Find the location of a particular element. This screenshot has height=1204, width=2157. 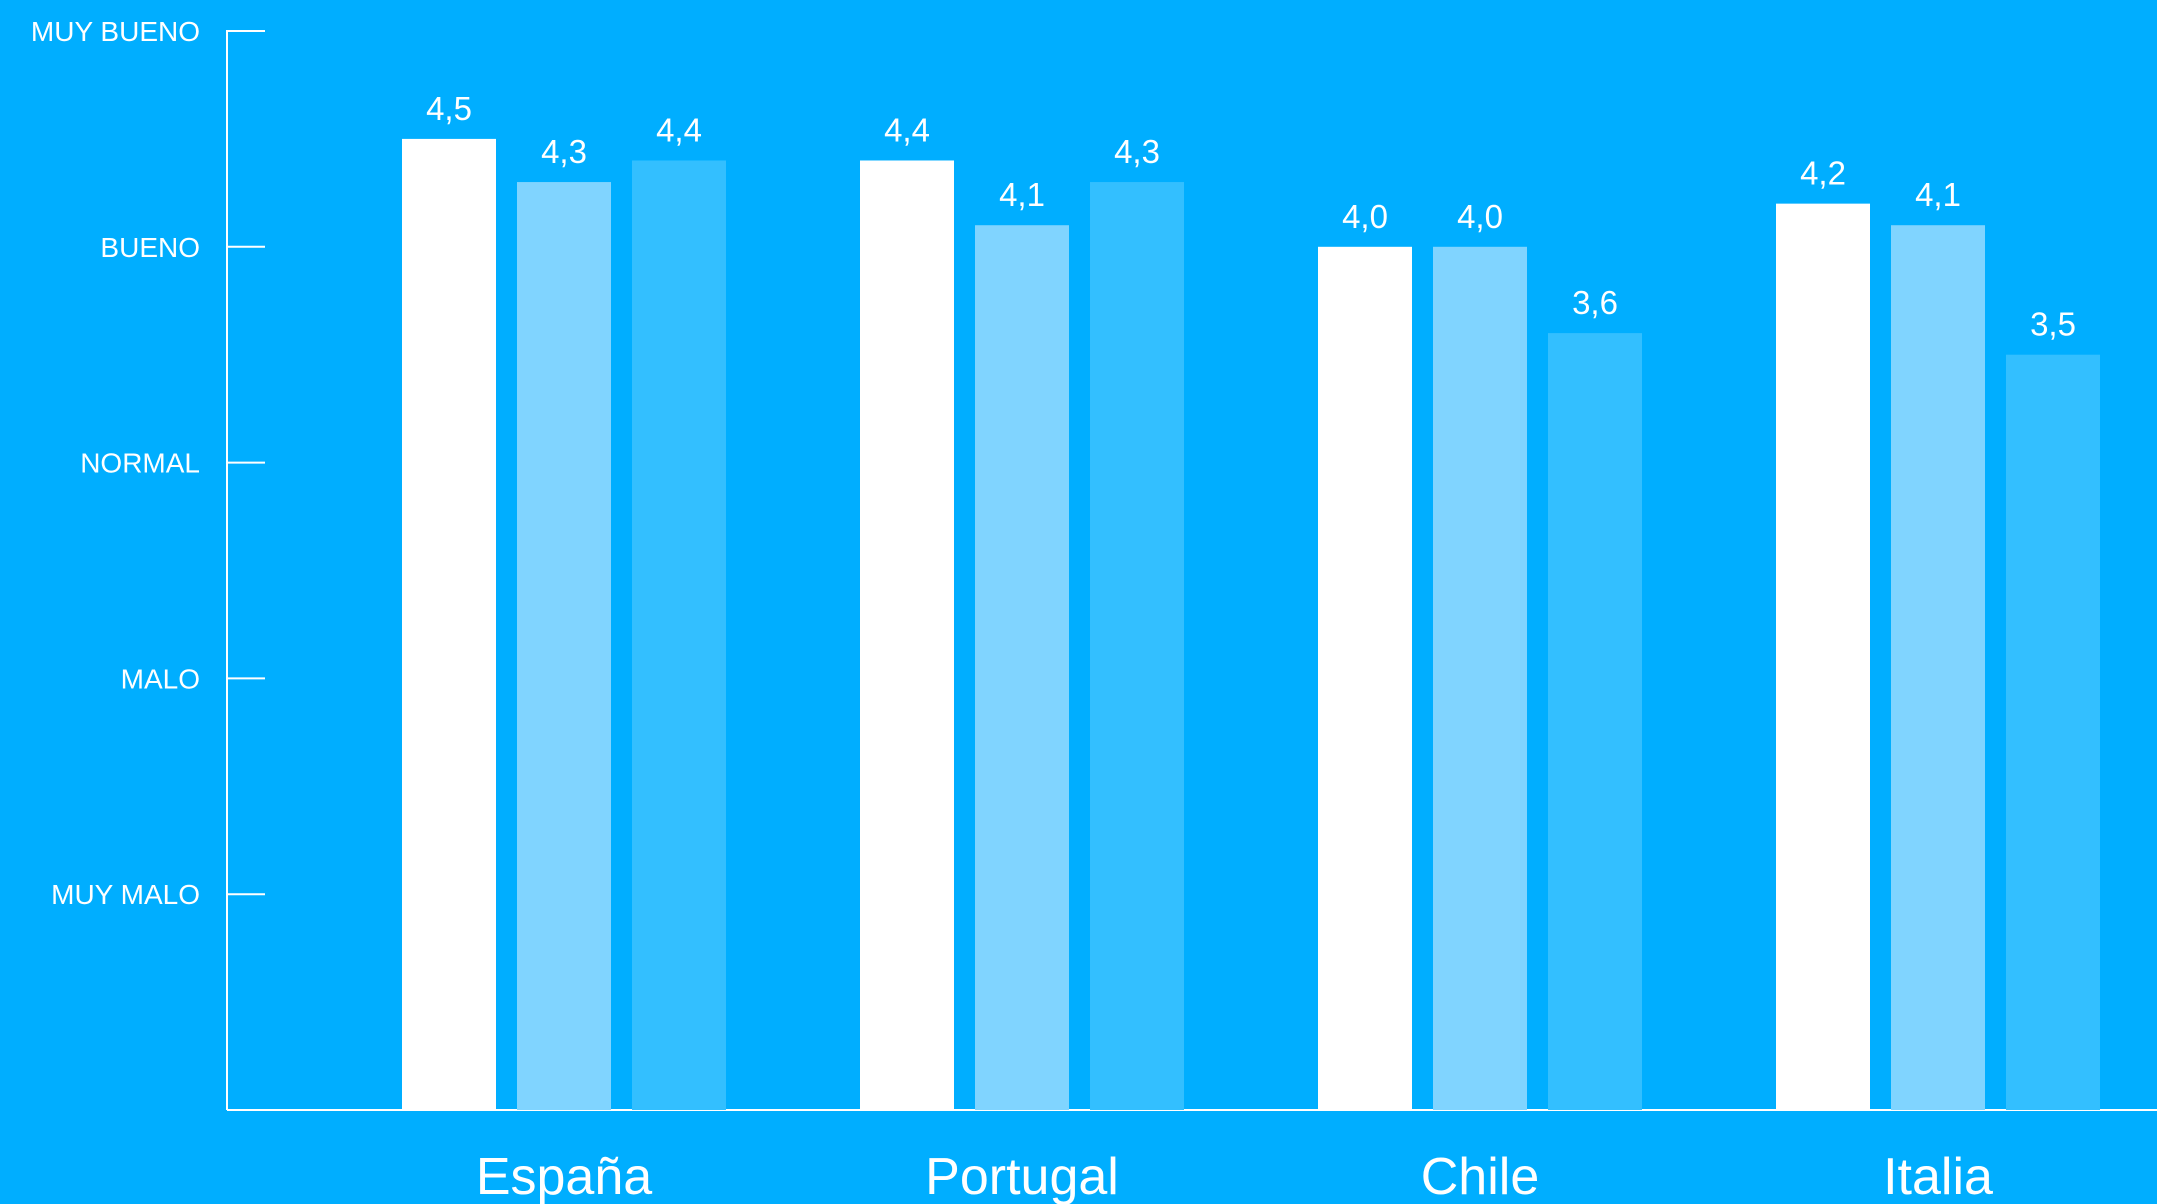

bar-value-label: 4,5 is located at coordinates (449, 108).